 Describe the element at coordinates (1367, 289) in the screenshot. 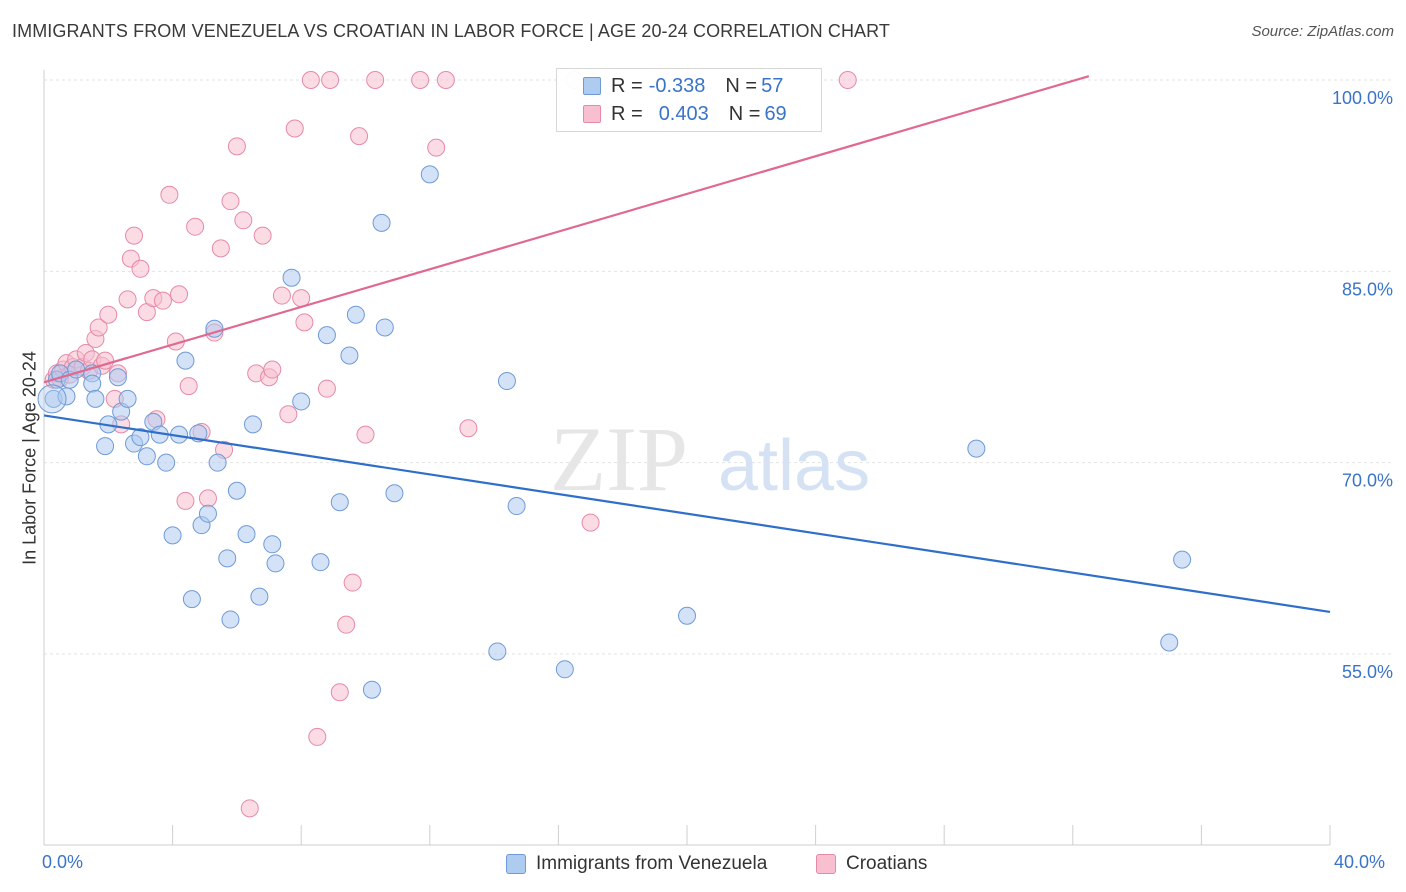

I see `y-tick-label: 85.0%` at that location.